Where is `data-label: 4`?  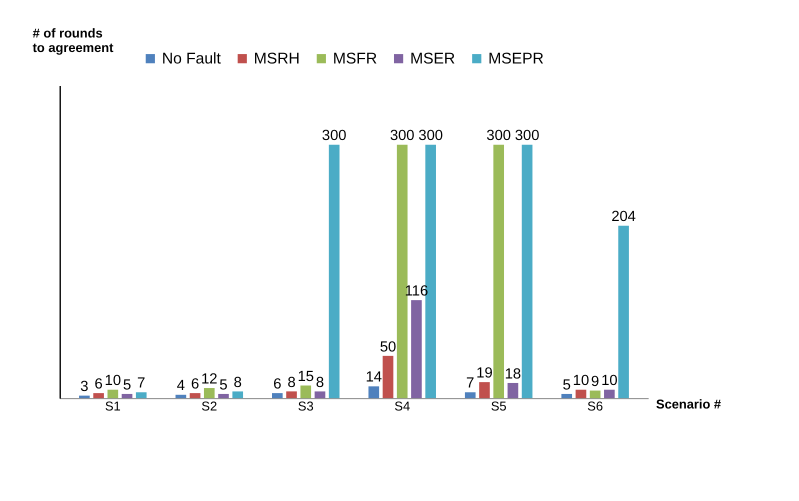 data-label: 4 is located at coordinates (180, 386).